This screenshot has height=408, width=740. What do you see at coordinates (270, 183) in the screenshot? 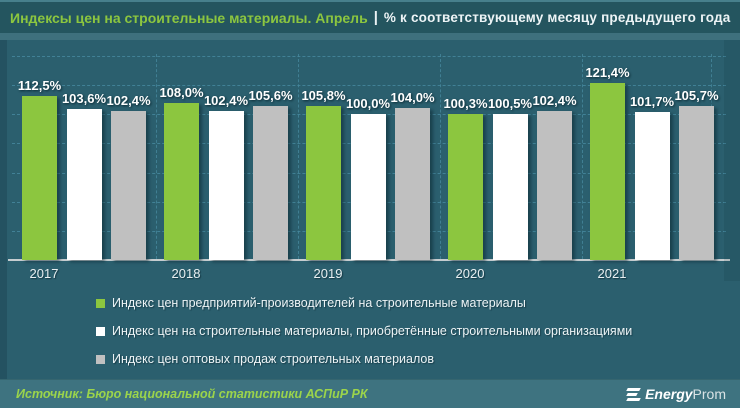
I see `bar-2018-series3` at bounding box center [270, 183].